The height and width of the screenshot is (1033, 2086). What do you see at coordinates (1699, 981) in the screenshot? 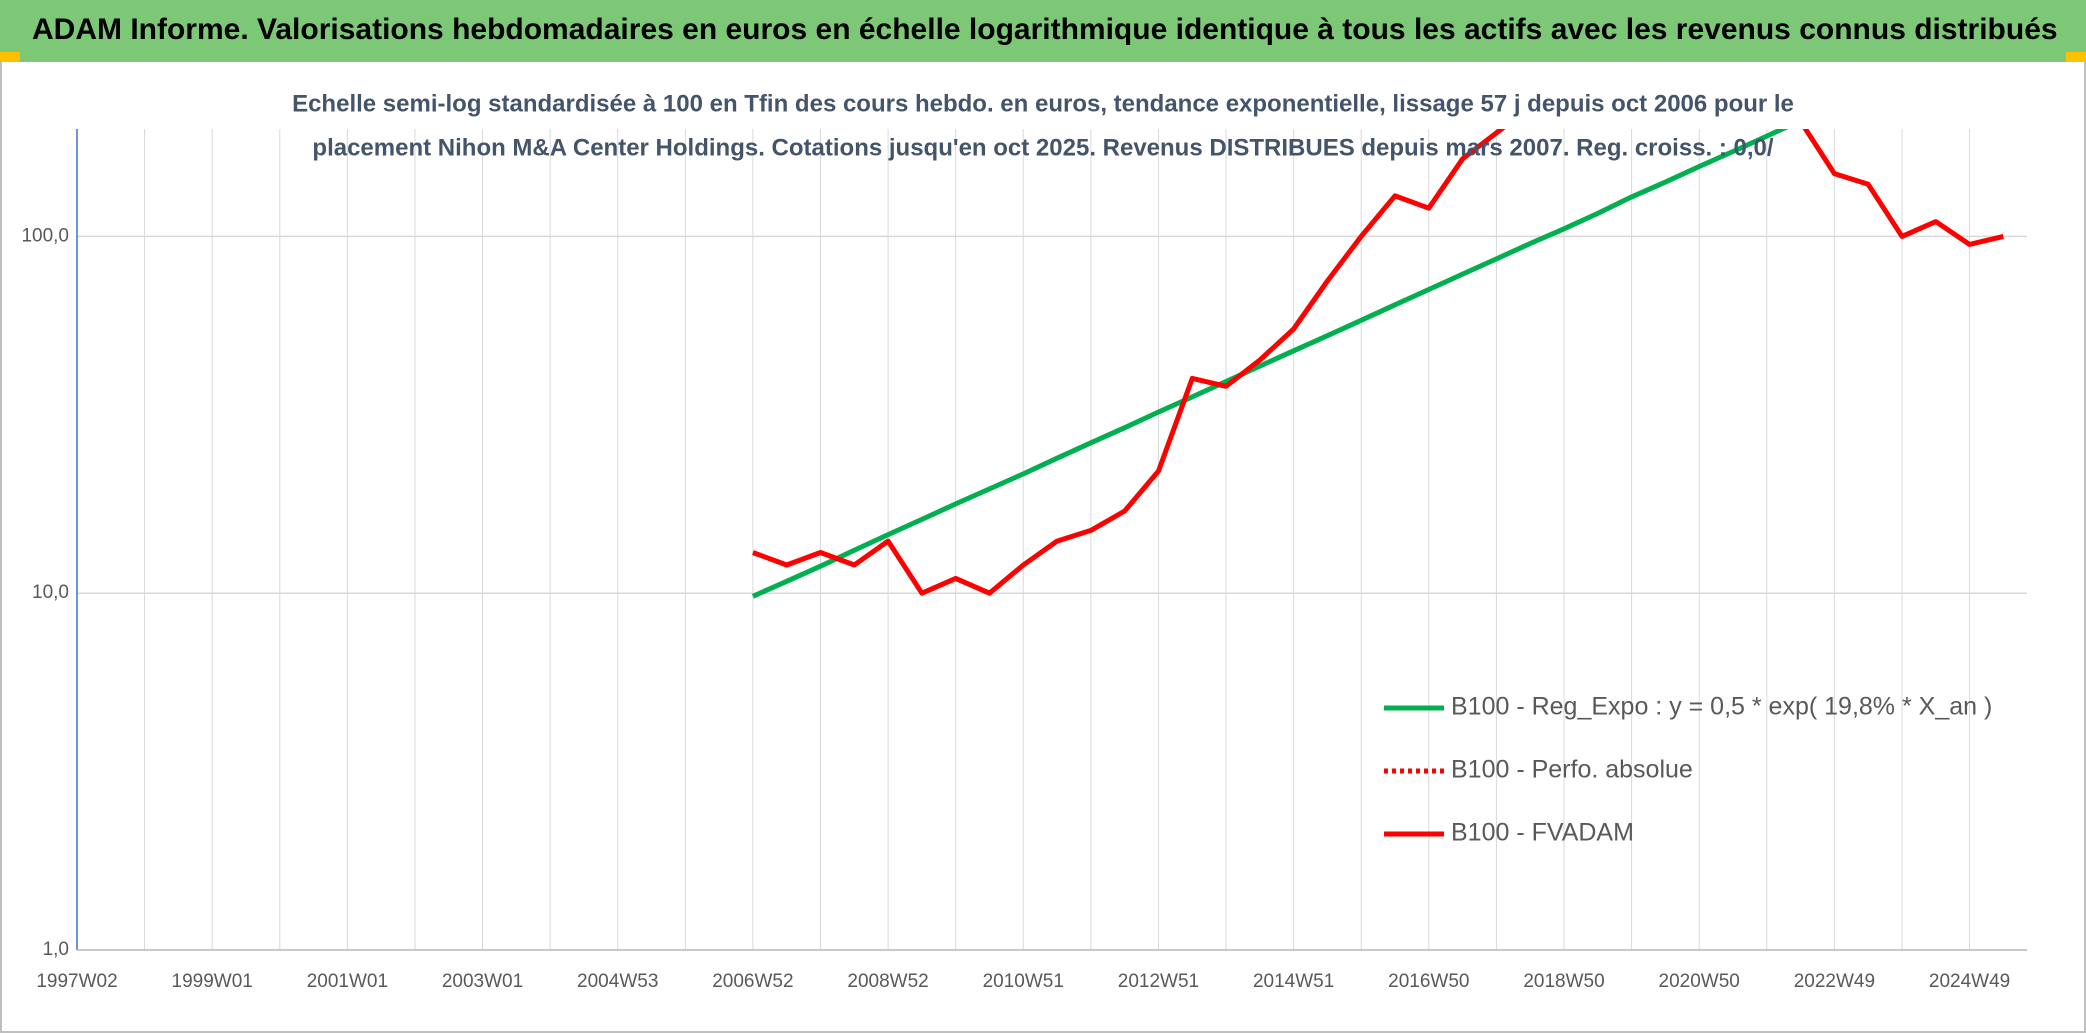
I see `x-tick-label: 2020W50` at bounding box center [1699, 981].